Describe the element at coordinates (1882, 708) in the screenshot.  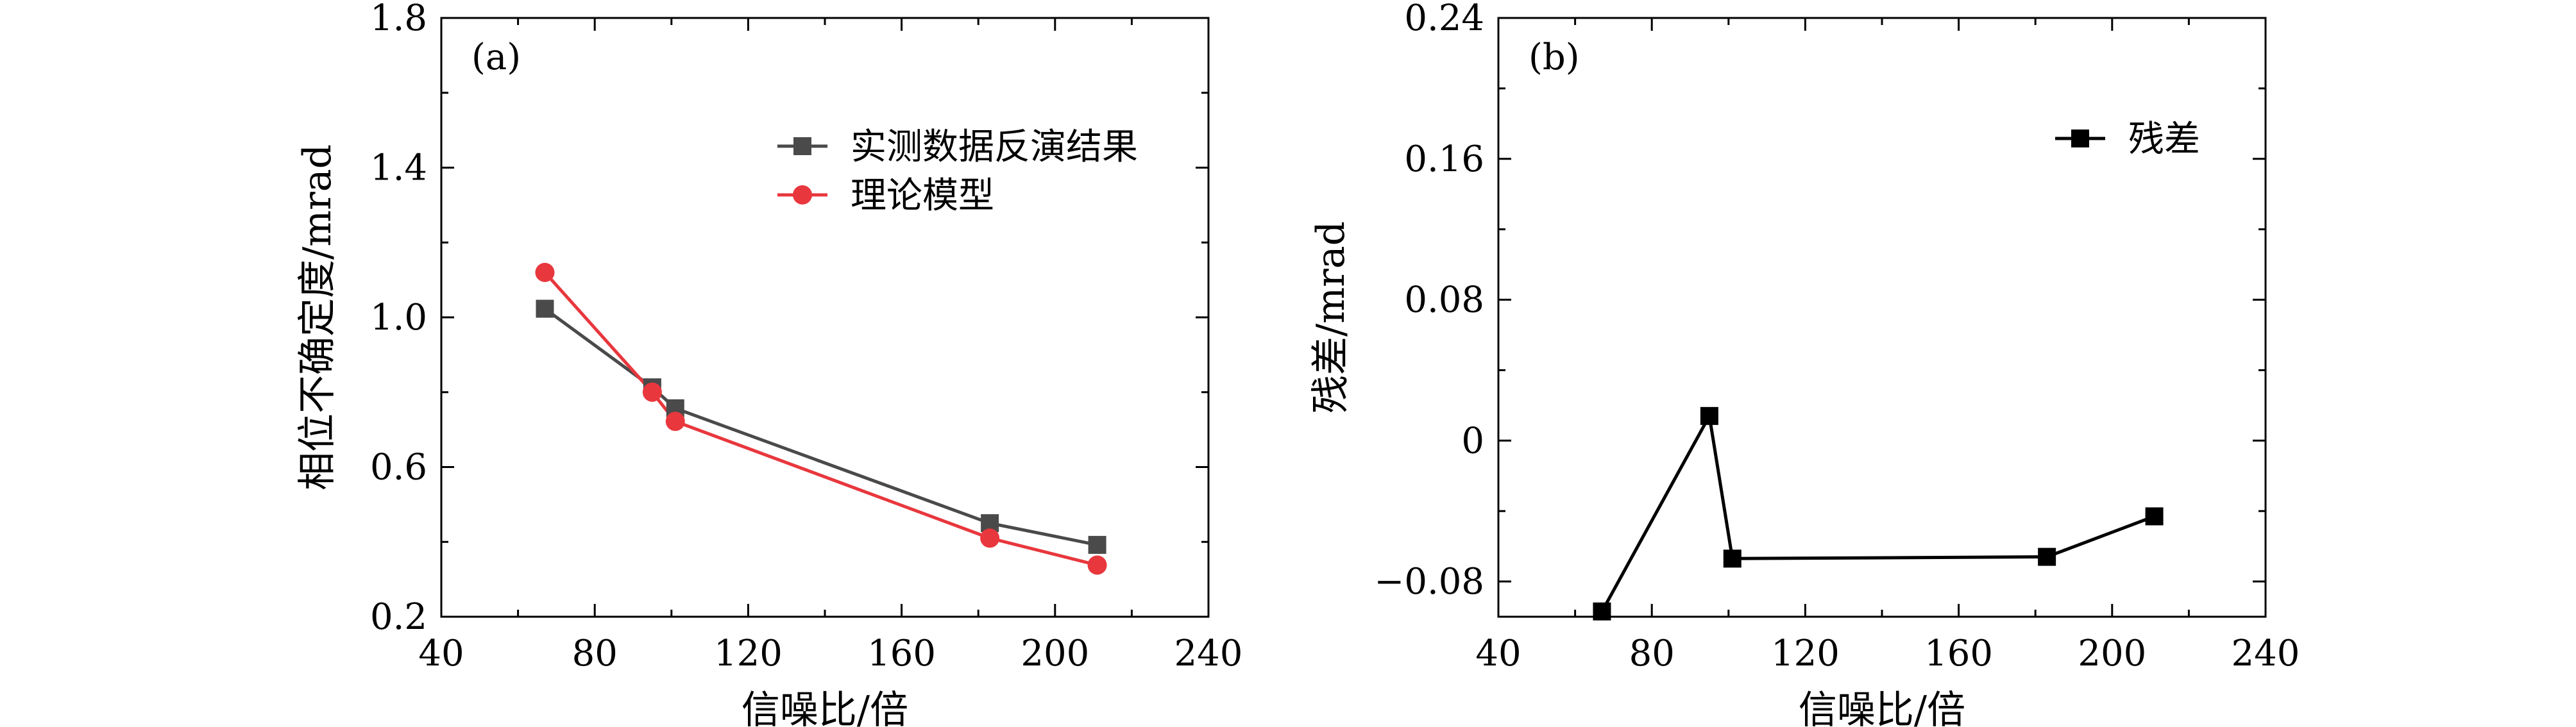
I see `panel-b-xlabel: 信噪比/倍` at that location.